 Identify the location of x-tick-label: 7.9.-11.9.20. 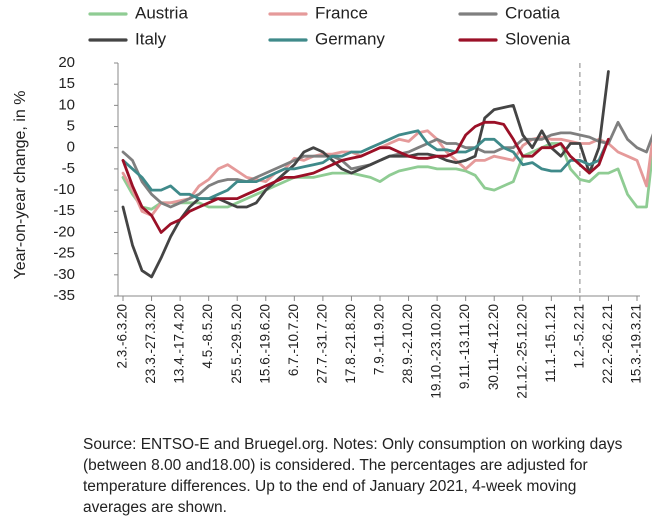
(379, 339).